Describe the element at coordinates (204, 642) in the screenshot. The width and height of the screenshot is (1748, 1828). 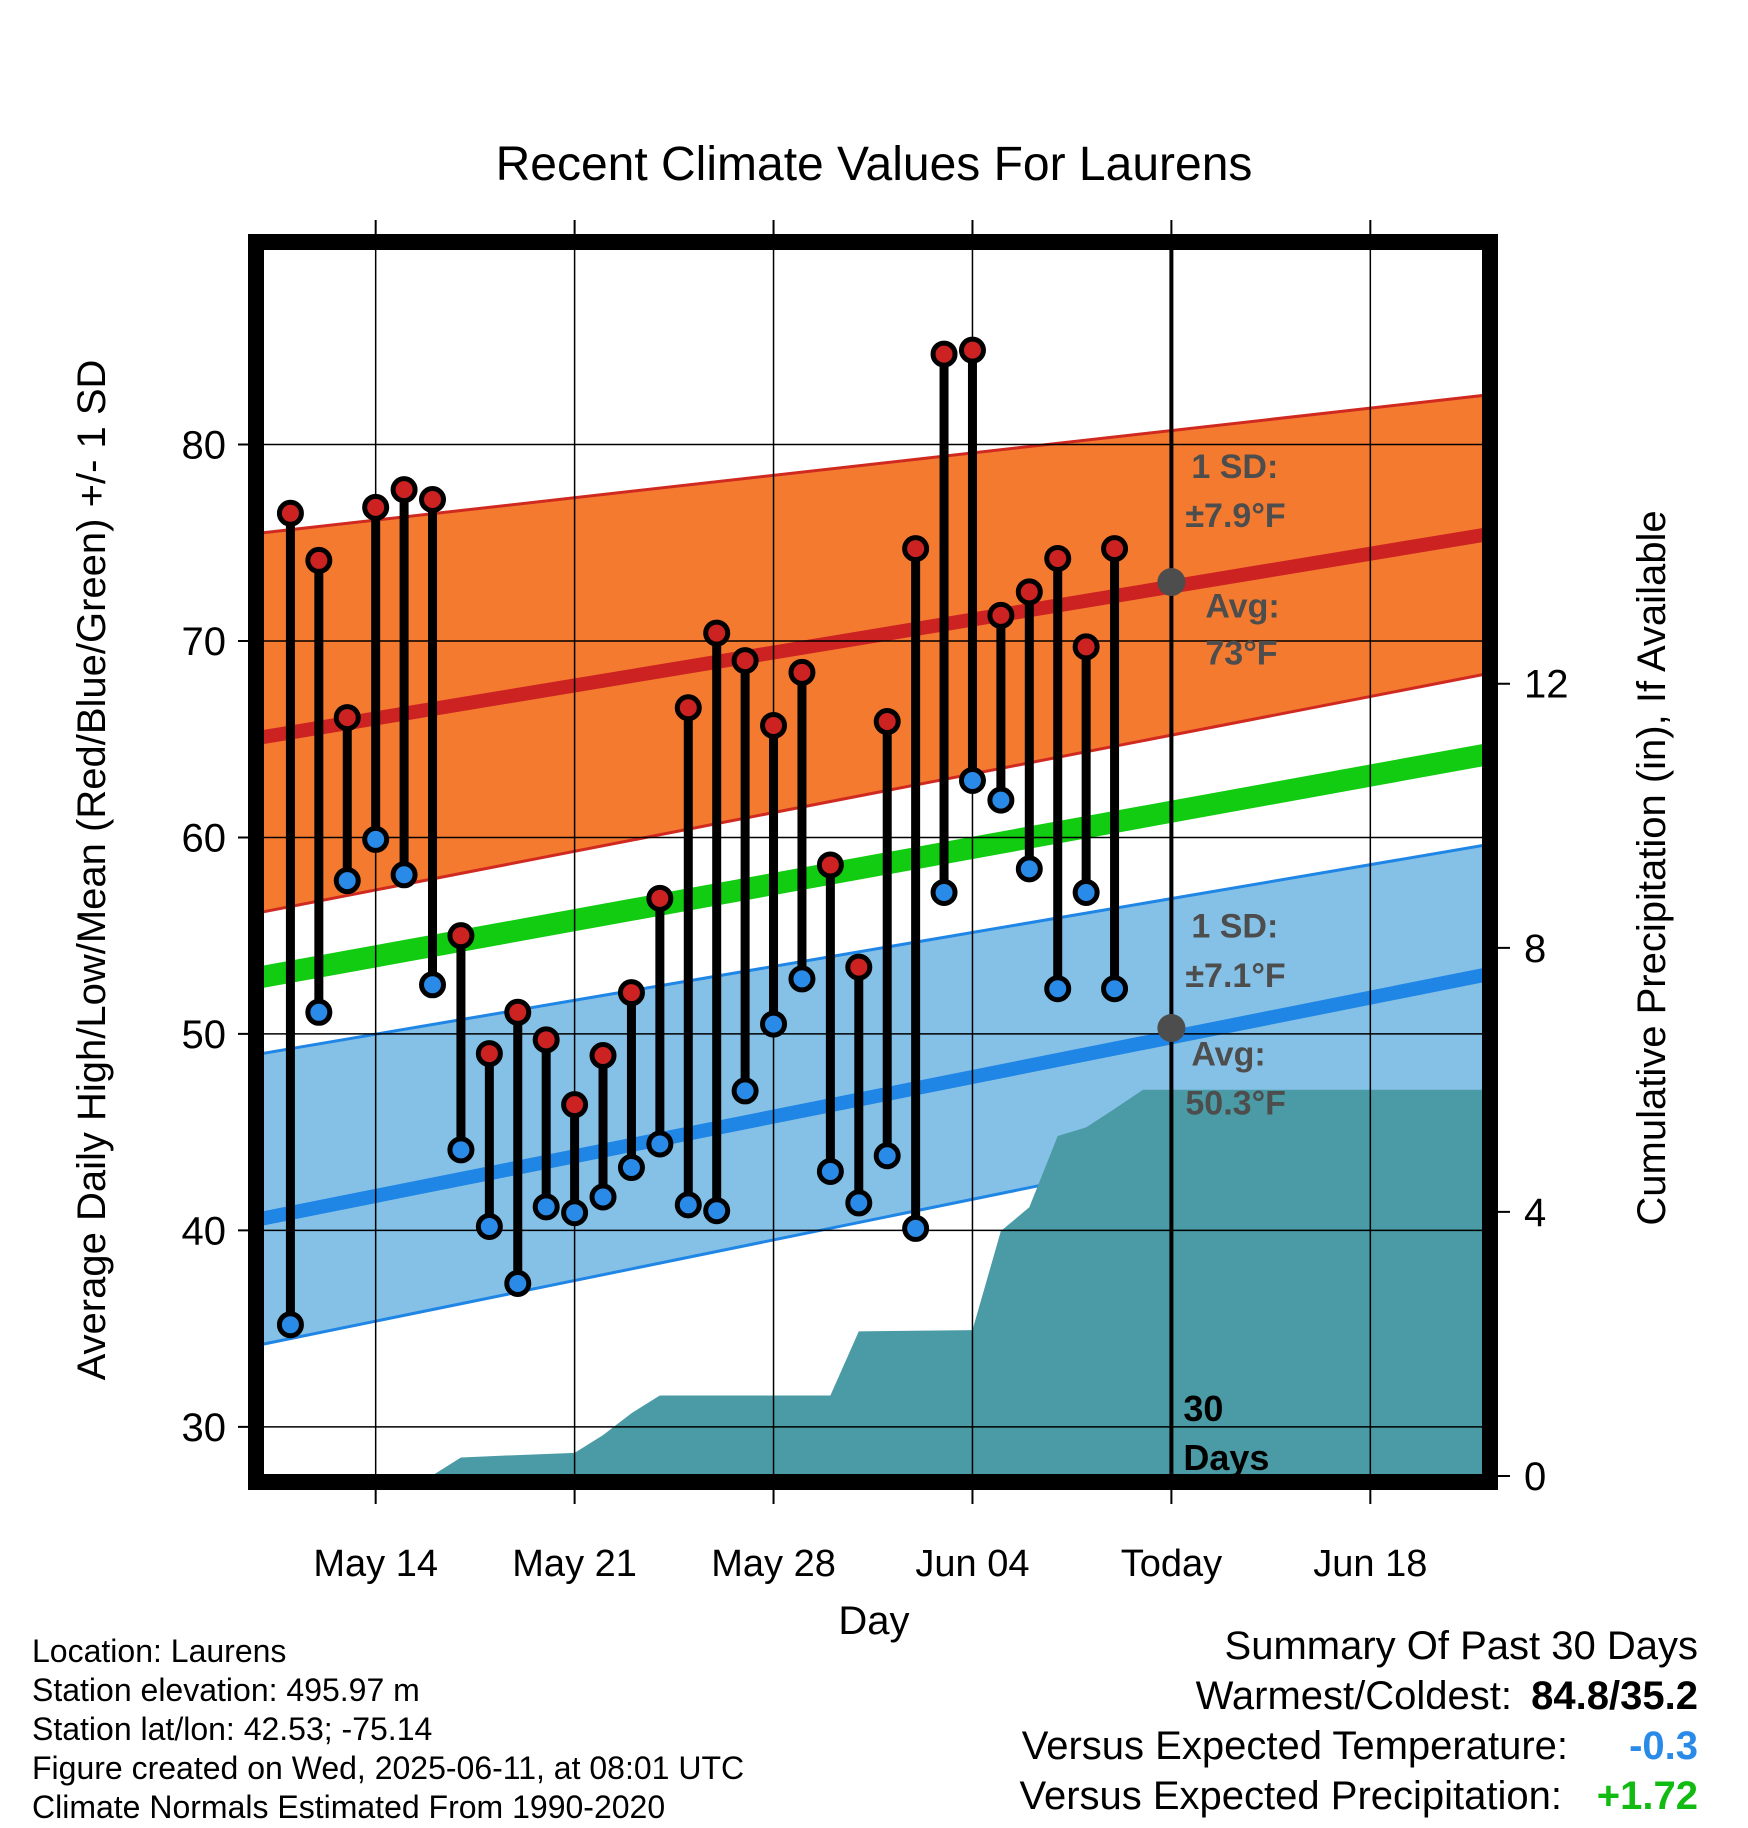
I see `y-tick-label: 70` at that location.